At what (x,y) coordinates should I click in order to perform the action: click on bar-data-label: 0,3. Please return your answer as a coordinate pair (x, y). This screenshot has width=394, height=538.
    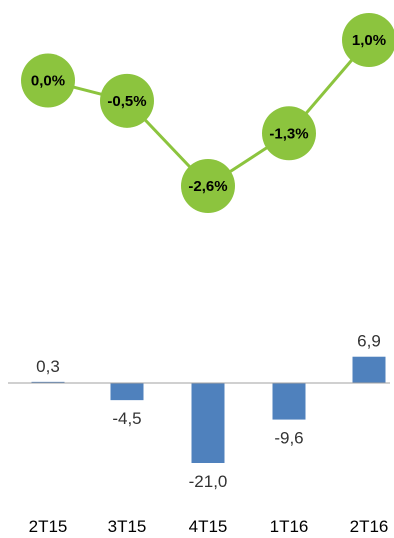
    Looking at the image, I should click on (48, 366).